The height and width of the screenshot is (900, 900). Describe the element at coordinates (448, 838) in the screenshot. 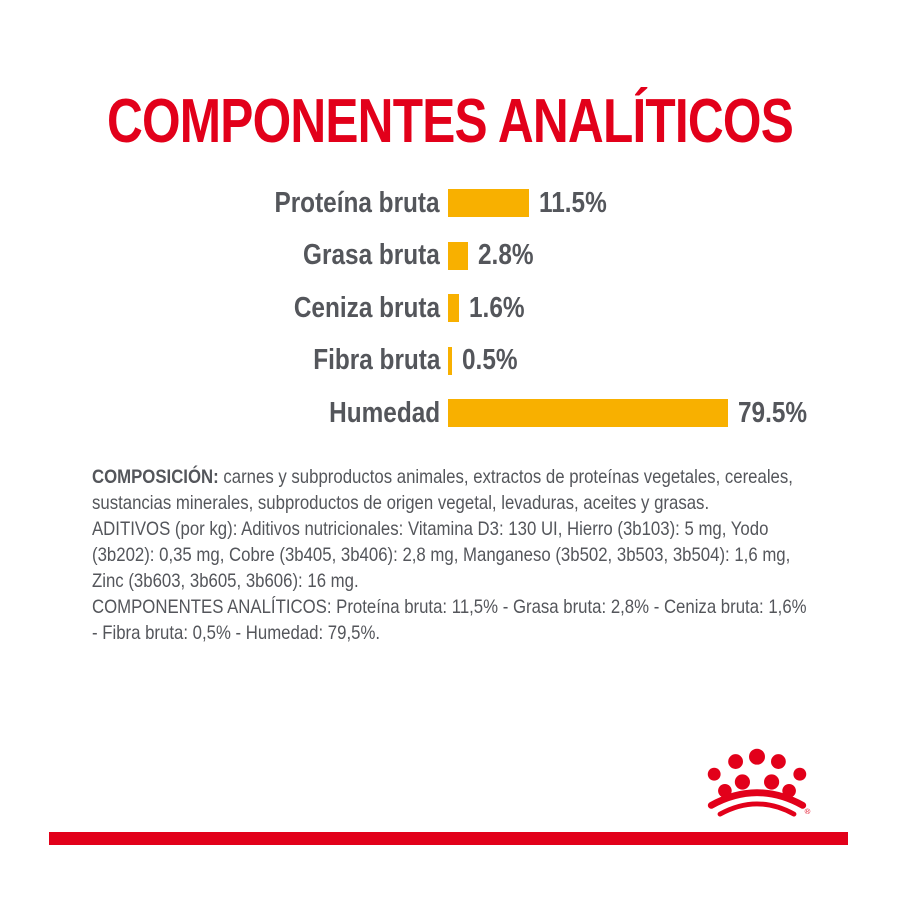

I see `footer-red-bar` at that location.